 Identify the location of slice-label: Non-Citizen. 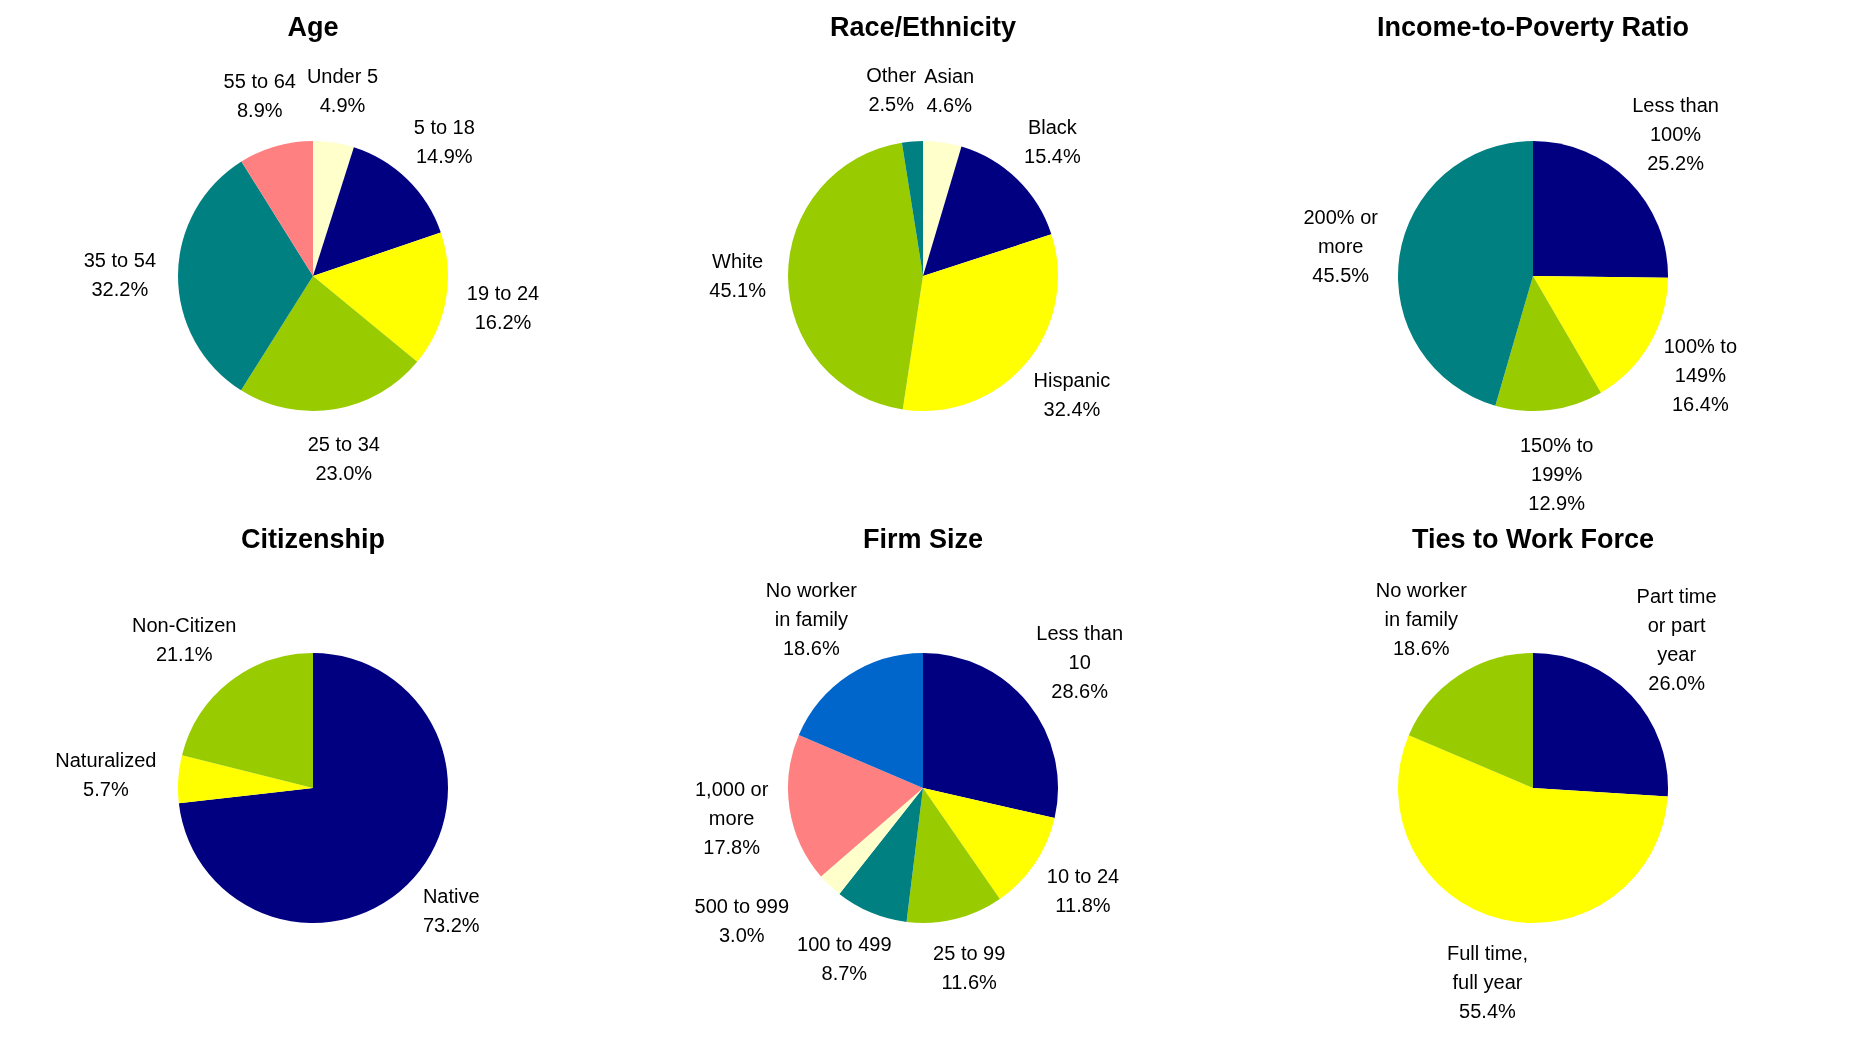
(184, 625).